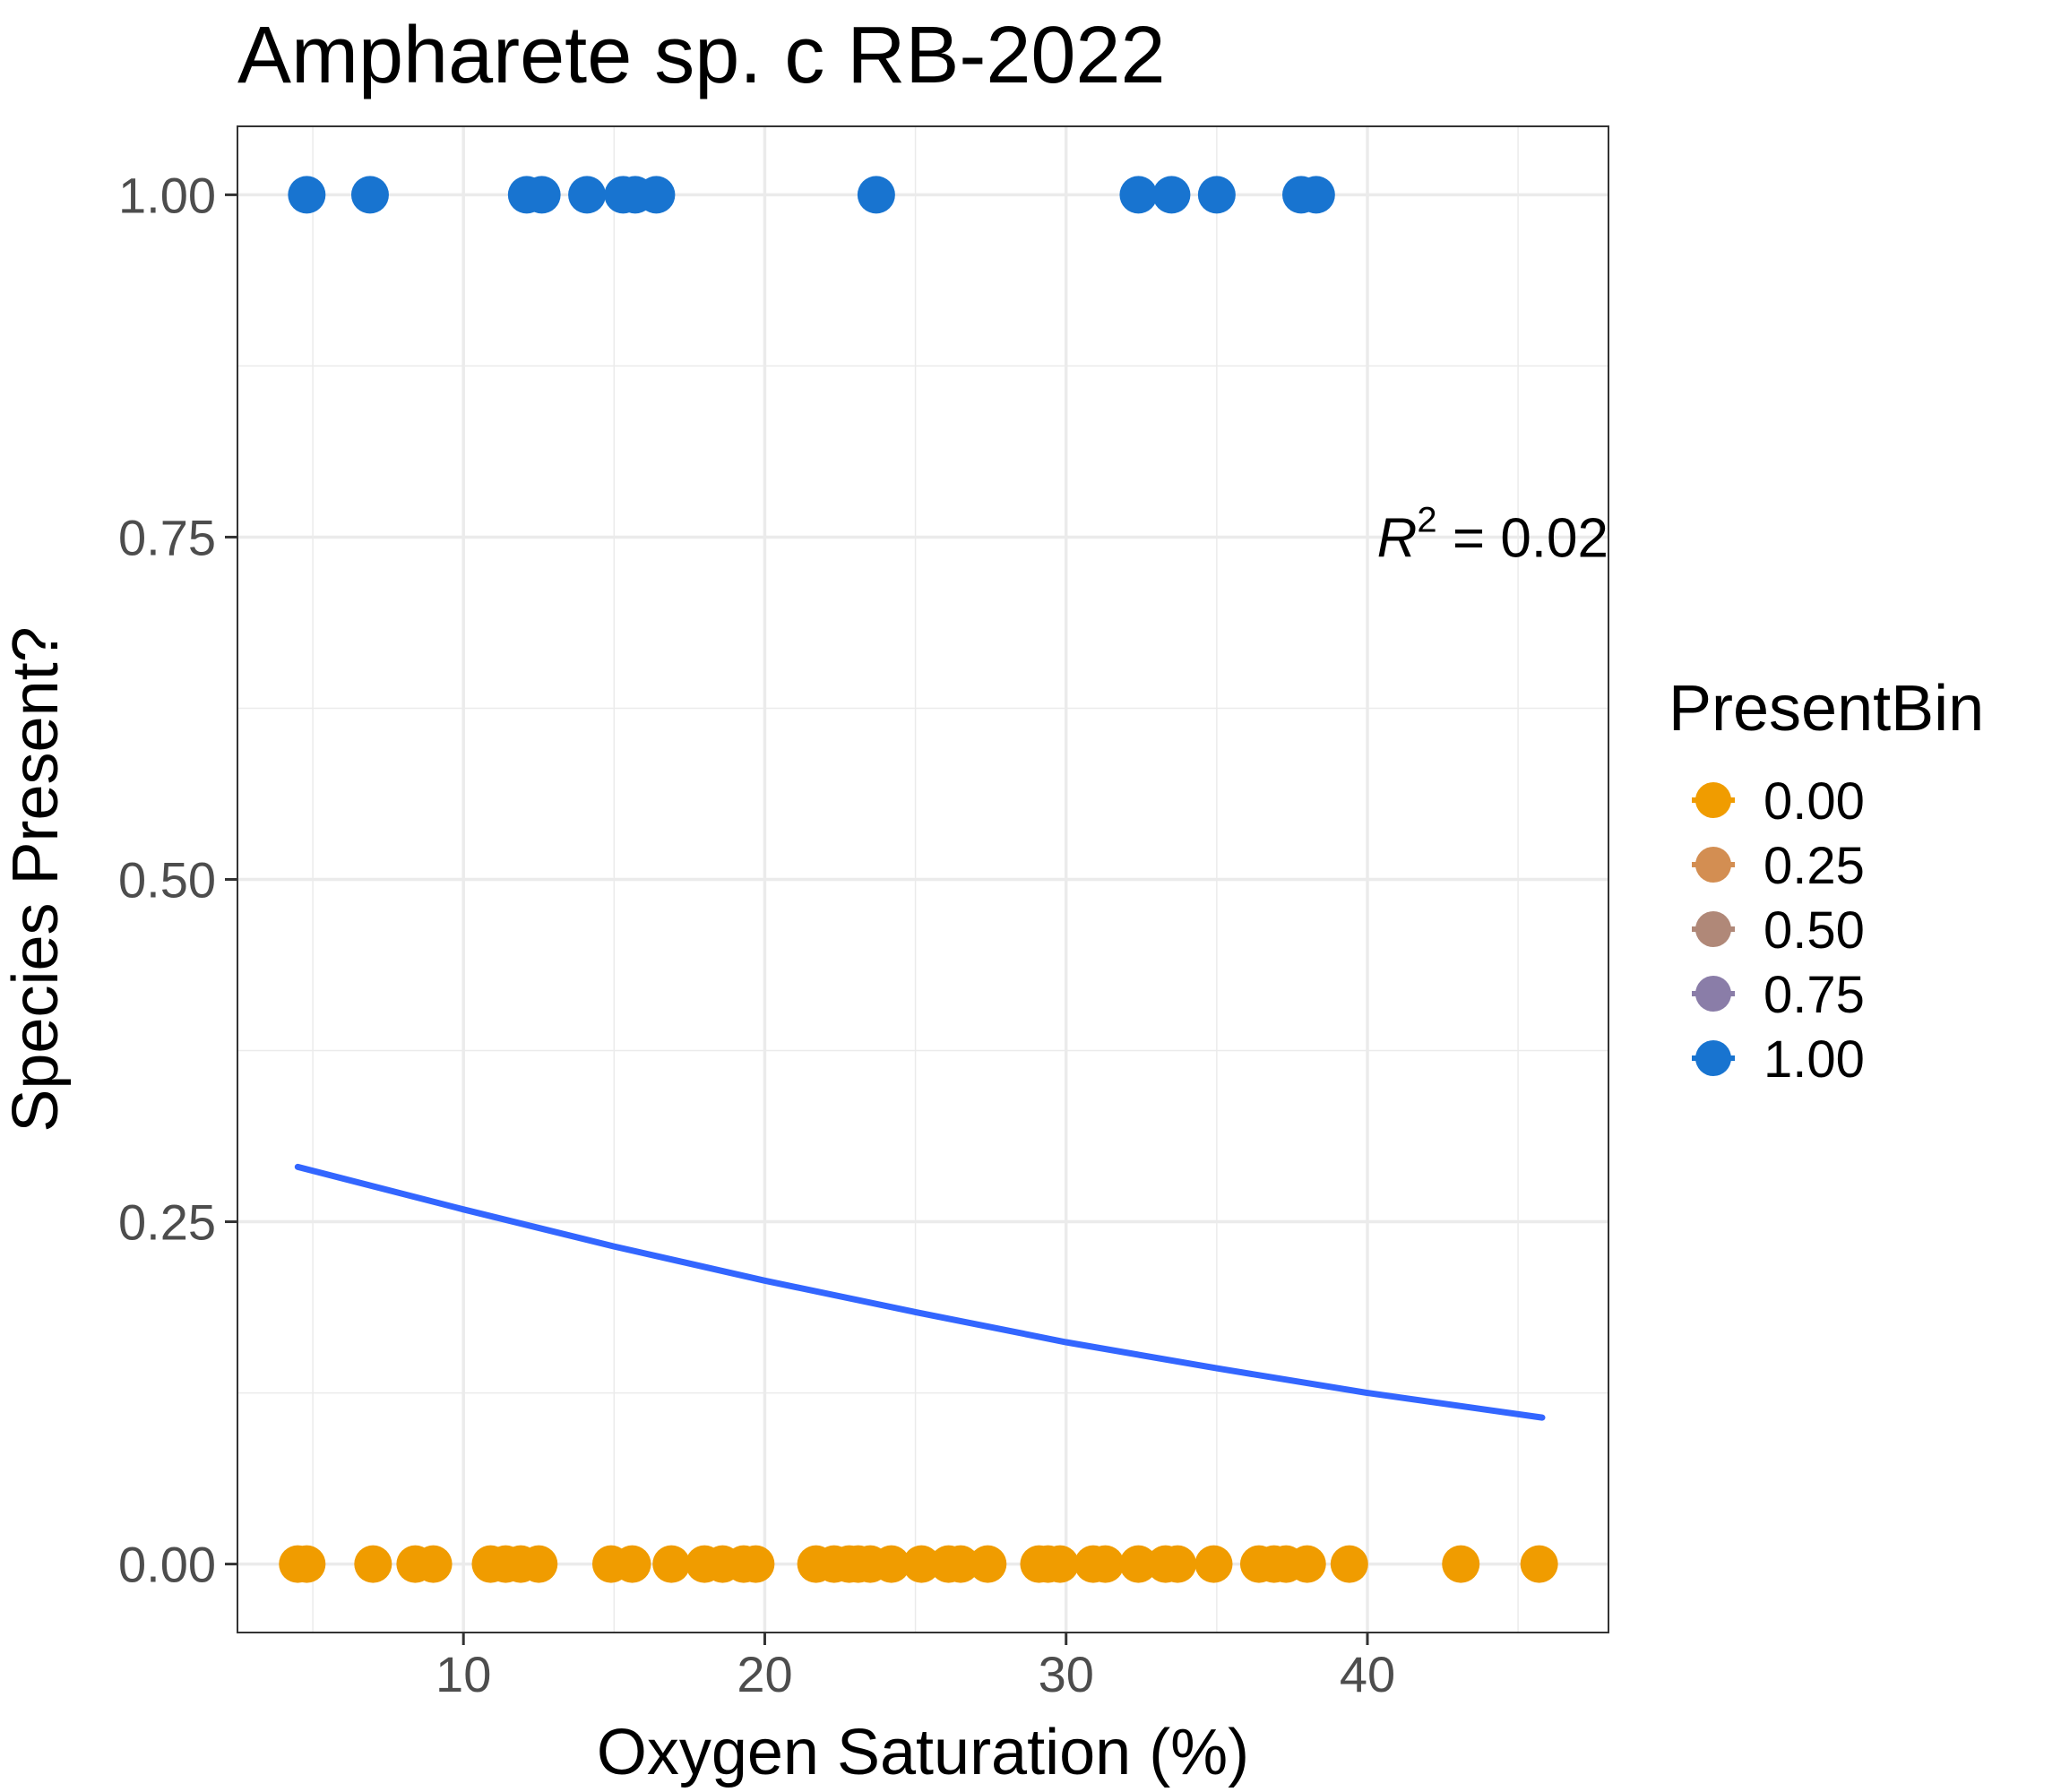 The width and height of the screenshot is (2061, 1792). What do you see at coordinates (1397, 538) in the screenshot?
I see `annotation-r: R` at bounding box center [1397, 538].